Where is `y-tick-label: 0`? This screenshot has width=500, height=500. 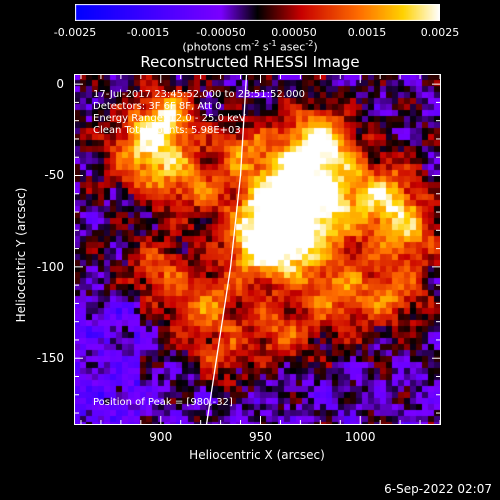
y-tick-label: 0 is located at coordinates (60, 84).